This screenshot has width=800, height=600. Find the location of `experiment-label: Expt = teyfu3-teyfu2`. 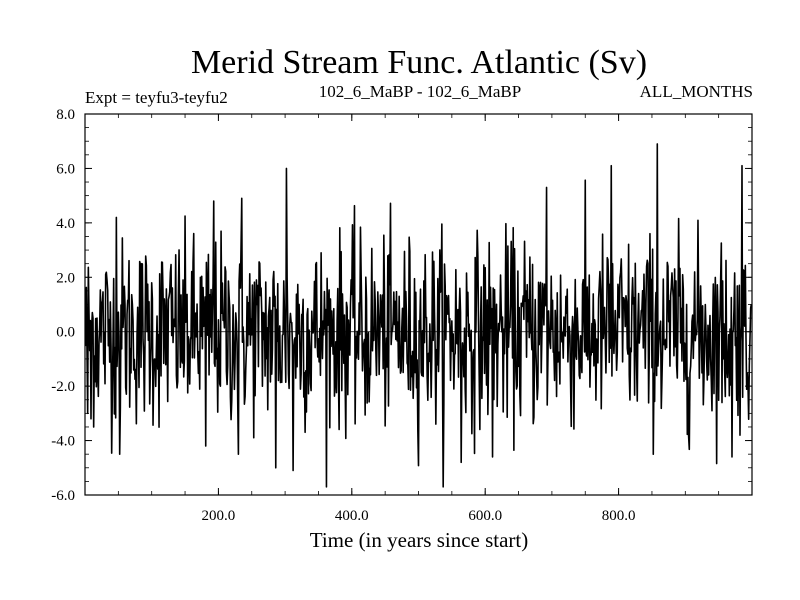

experiment-label: Expt = teyfu3-teyfu2 is located at coordinates (156, 97).